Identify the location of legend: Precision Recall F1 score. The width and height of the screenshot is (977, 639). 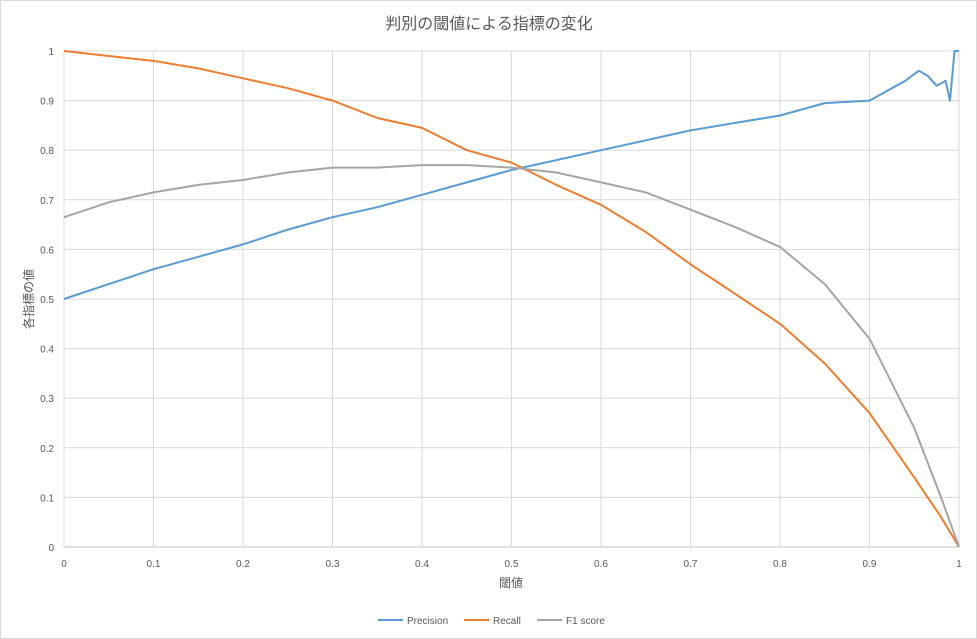
(491, 621).